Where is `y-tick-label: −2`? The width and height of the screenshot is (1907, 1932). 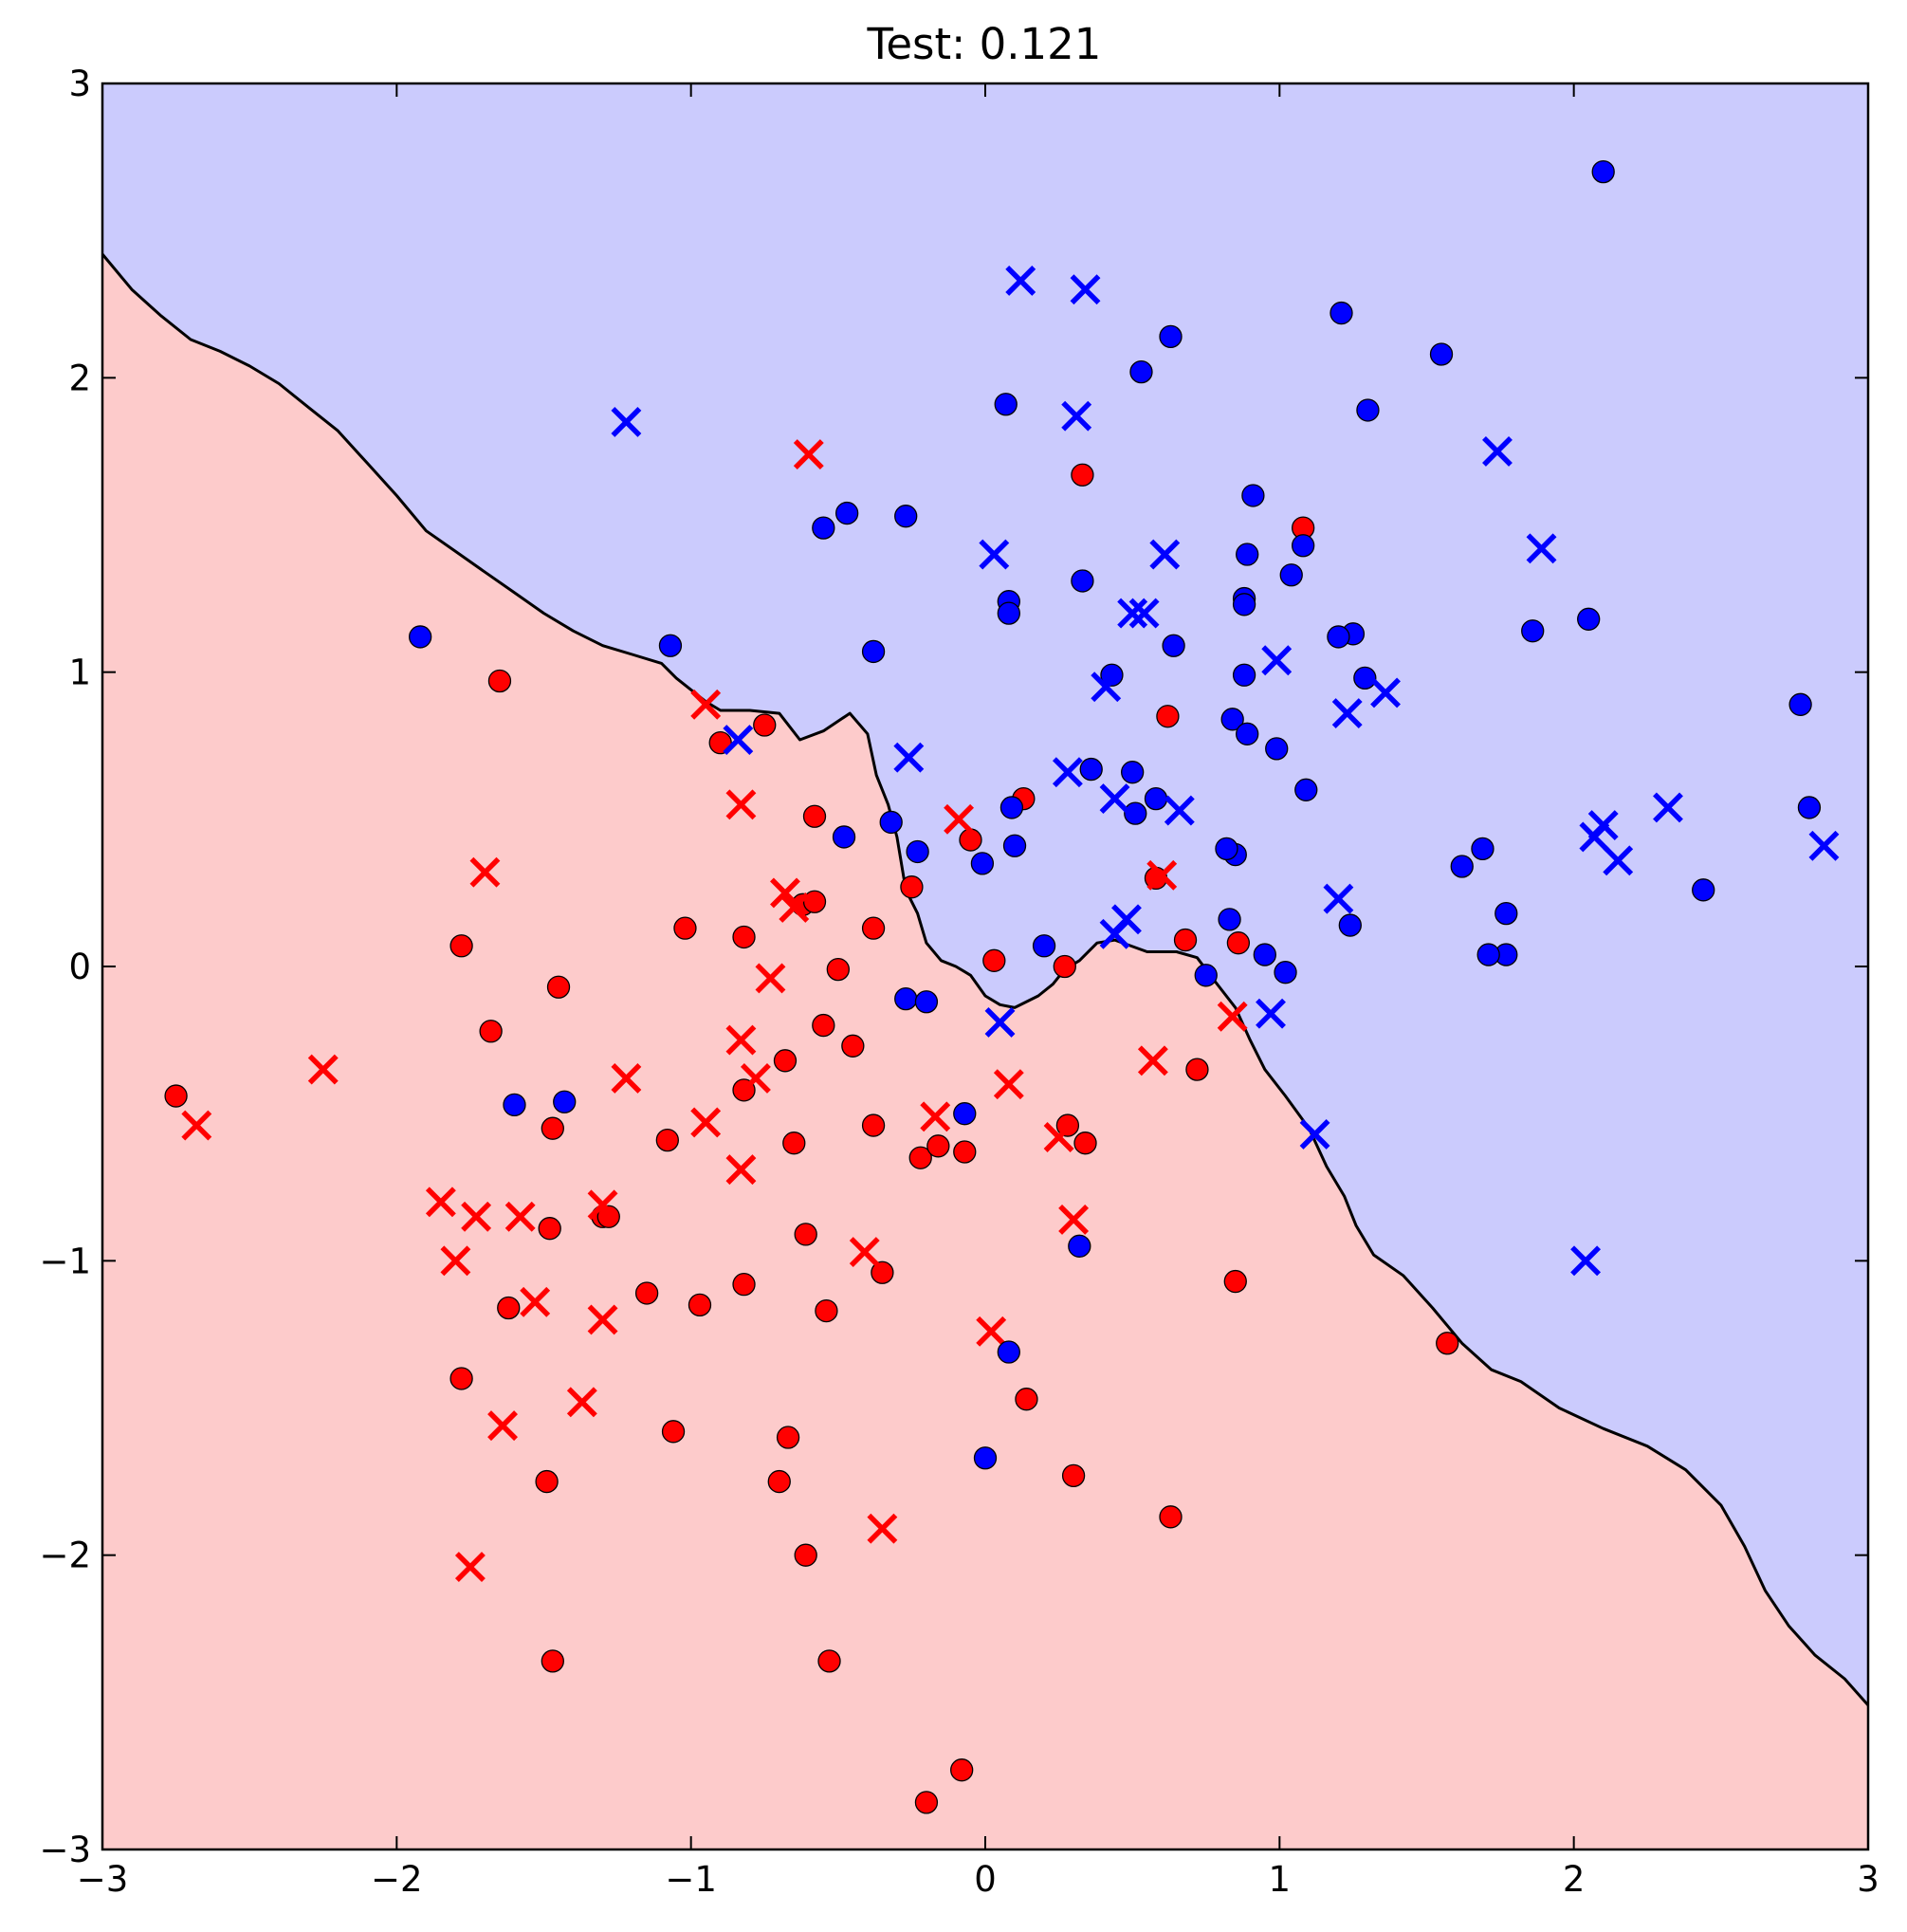 y-tick-label: −2 is located at coordinates (65, 1556).